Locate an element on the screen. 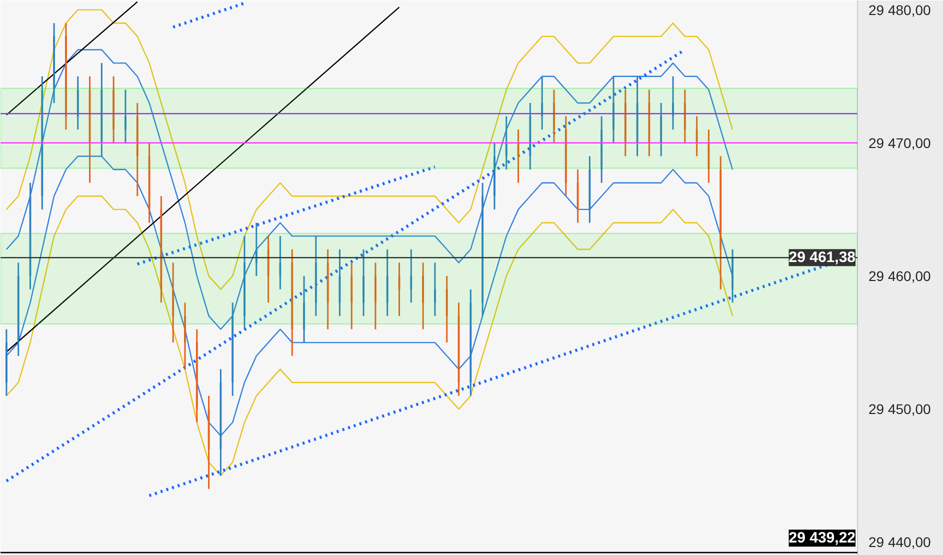  ref-line-label: 29 439,22 is located at coordinates (822, 538).